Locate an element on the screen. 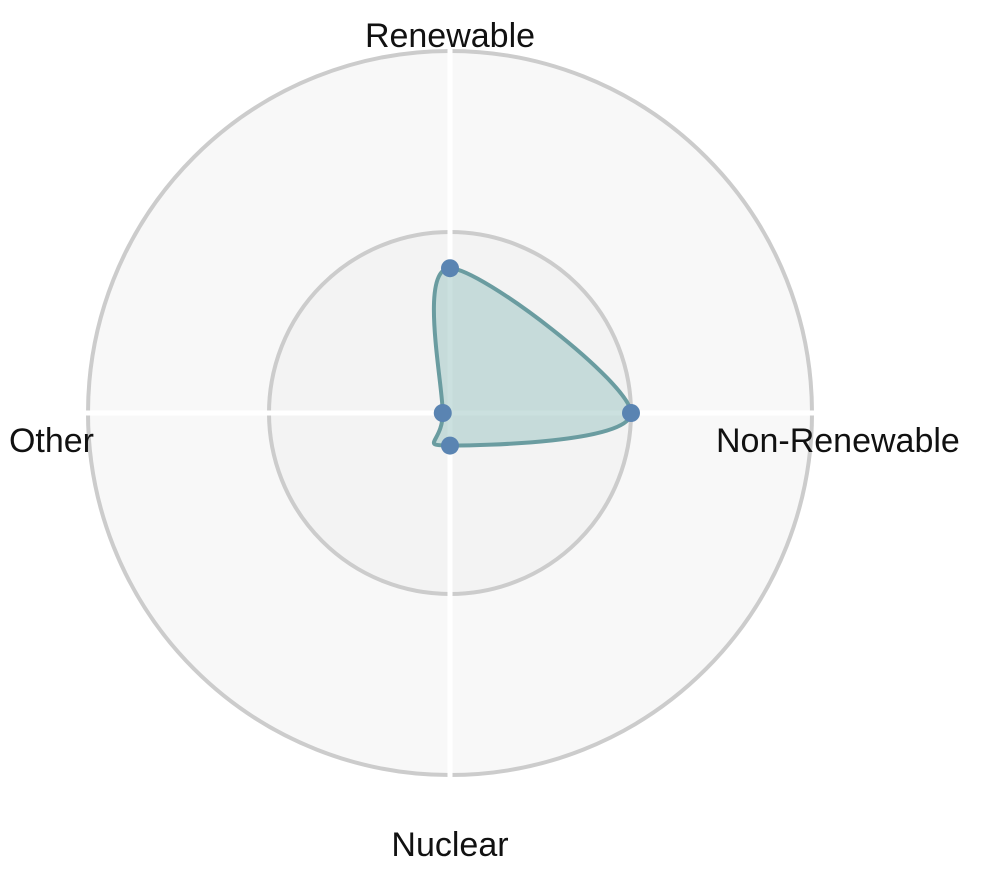 This screenshot has width=1003, height=875. data-point-non-renewable is located at coordinates (631, 413).